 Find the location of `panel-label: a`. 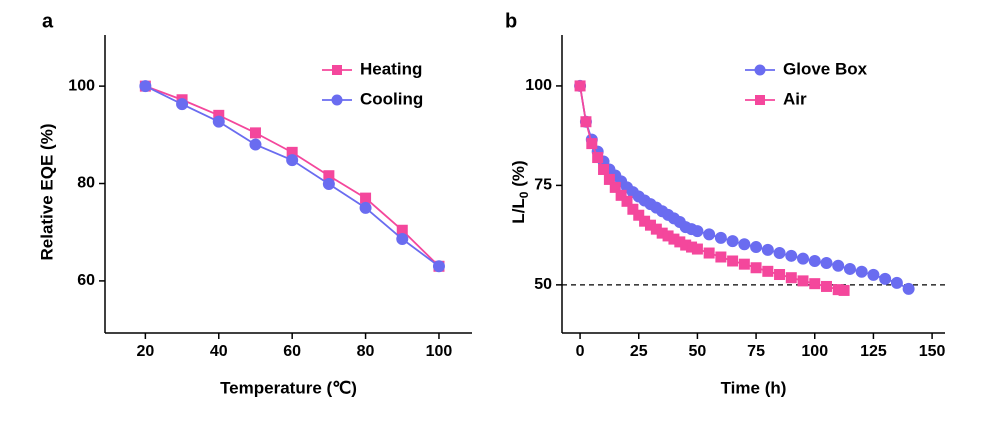

panel-label: a is located at coordinates (48, 21).